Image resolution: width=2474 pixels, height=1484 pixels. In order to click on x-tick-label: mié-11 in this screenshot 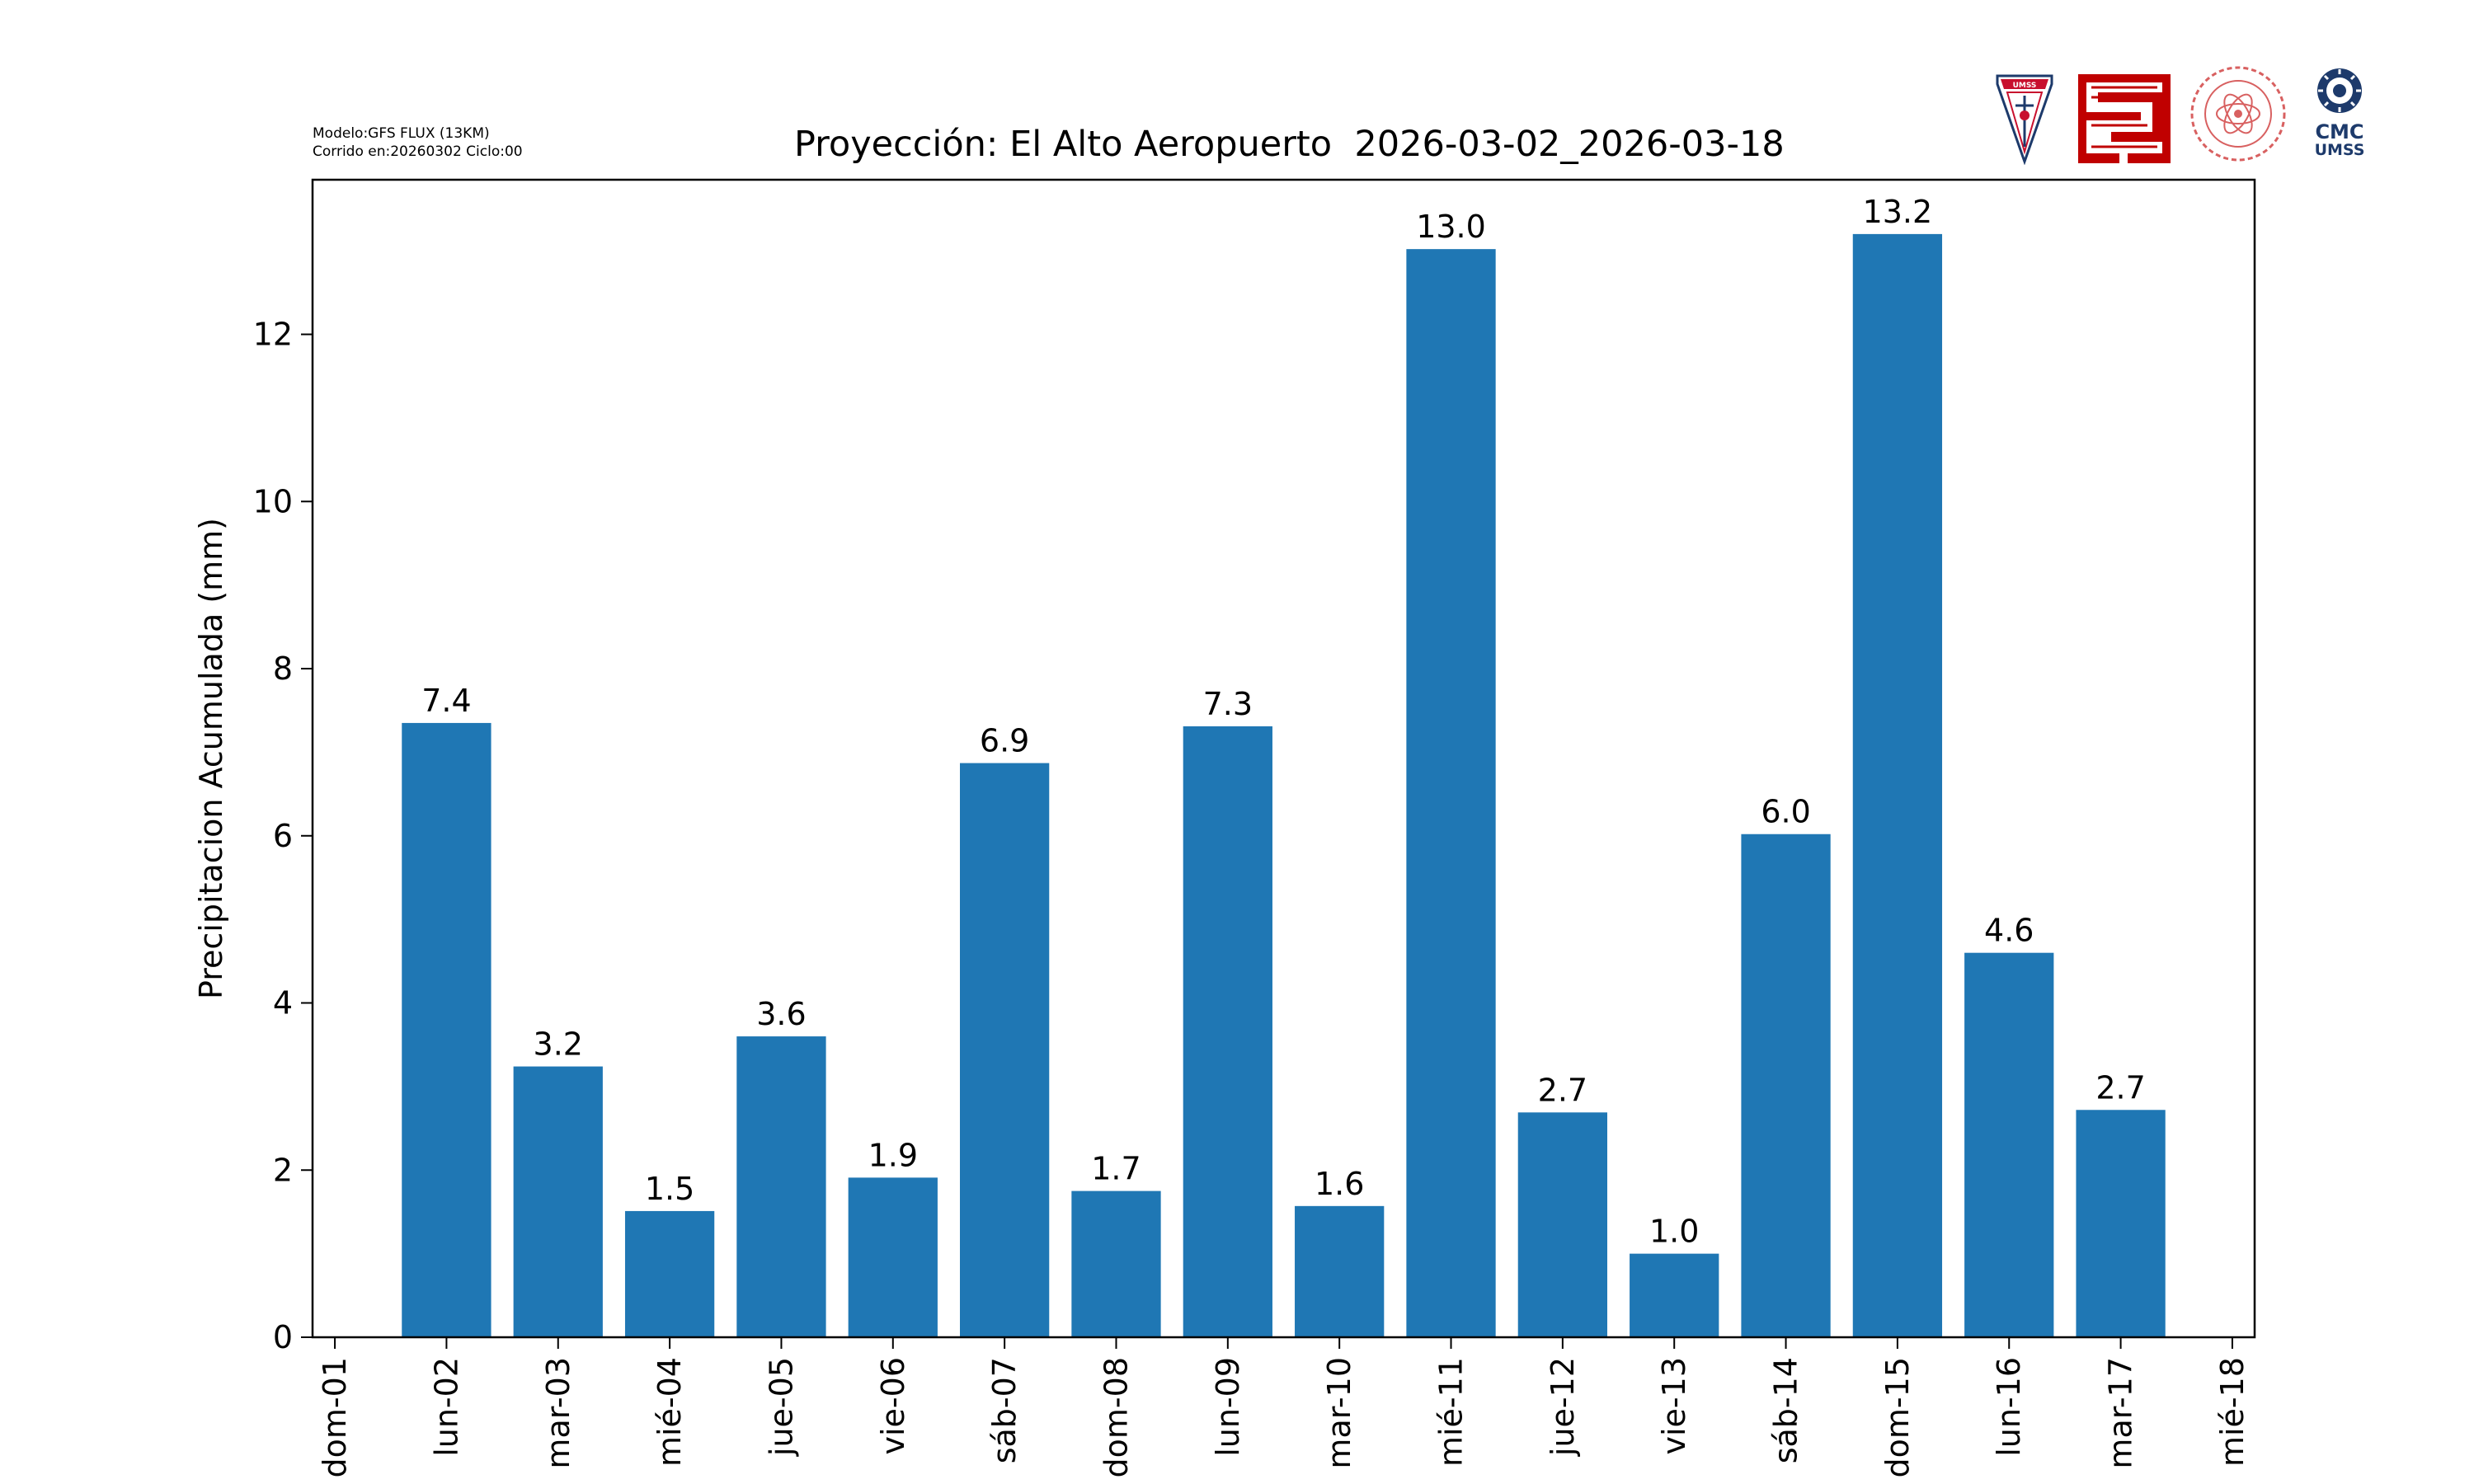, I will do `click(1451, 1412)`.